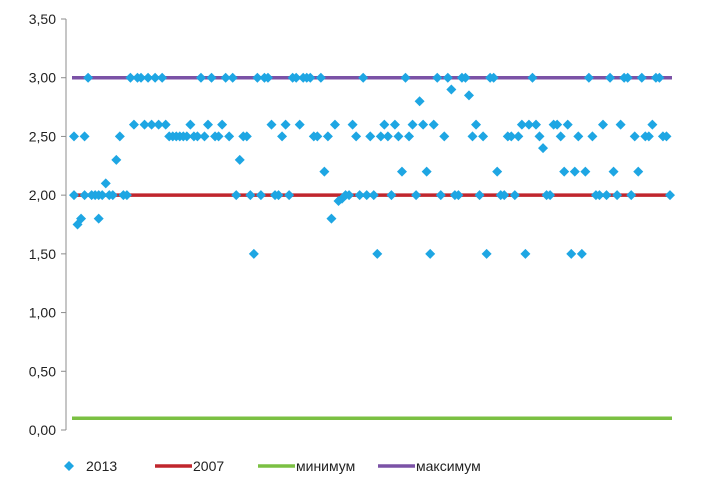  Describe the element at coordinates (272, 466) in the screenshot. I see `legend: 2013 2007 минимум максимум` at that location.